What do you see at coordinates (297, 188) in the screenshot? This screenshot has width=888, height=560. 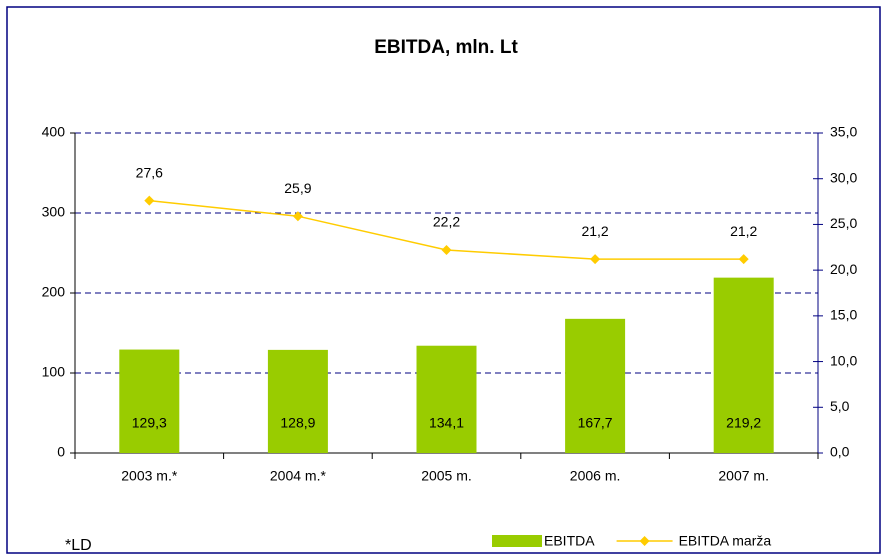 I see `line-label: 25,9` at bounding box center [297, 188].